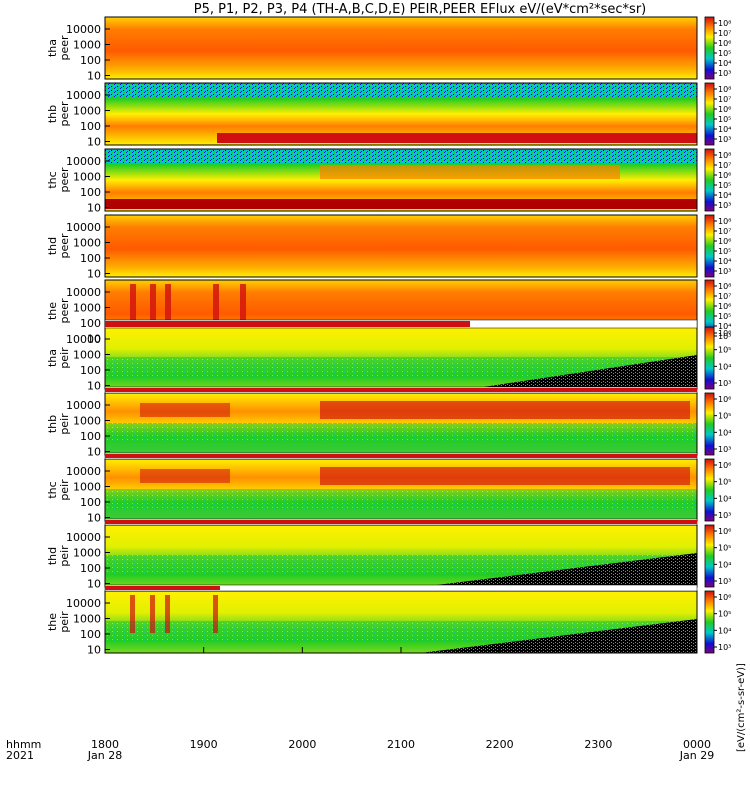 This screenshot has width=750, height=800. What do you see at coordinates (20, 755) in the screenshot?
I see `x-axis-left-year: 2021` at bounding box center [20, 755].